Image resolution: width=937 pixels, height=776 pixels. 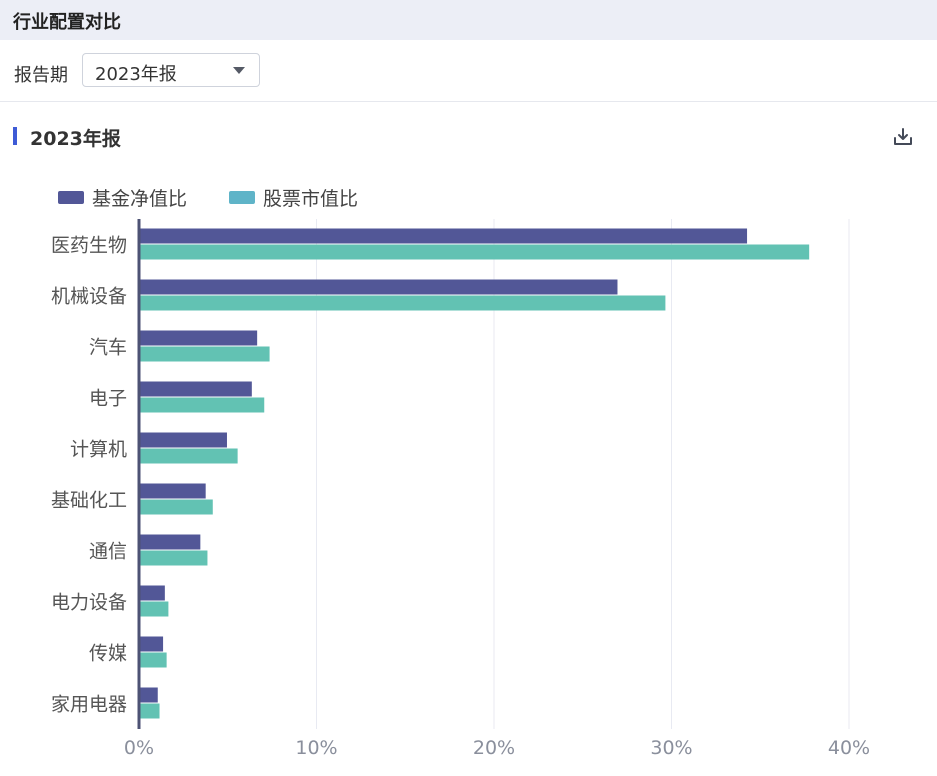 I want to click on category-label-8: 传媒, so click(x=108, y=654).